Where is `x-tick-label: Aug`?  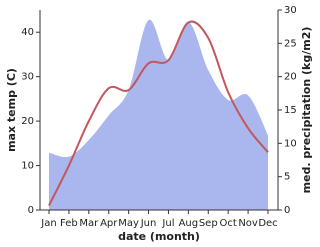
x-tick-label: Aug is located at coordinates (189, 223).